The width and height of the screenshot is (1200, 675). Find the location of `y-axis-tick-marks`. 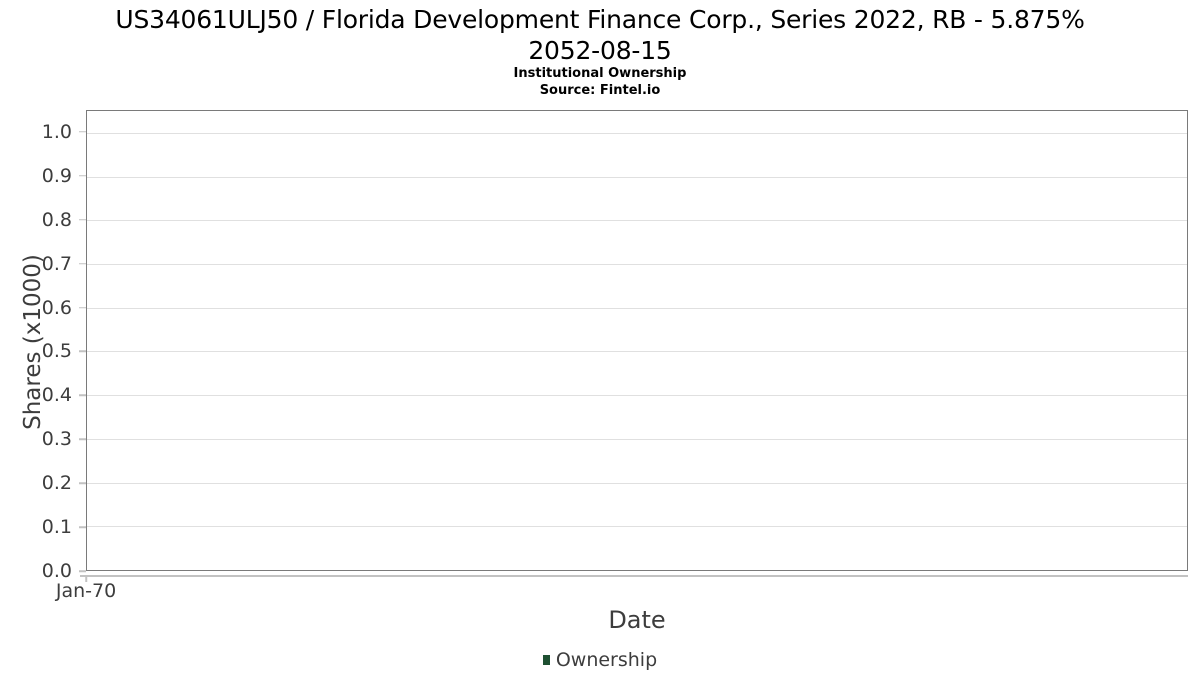

y-axis-tick-marks is located at coordinates (82, 341).